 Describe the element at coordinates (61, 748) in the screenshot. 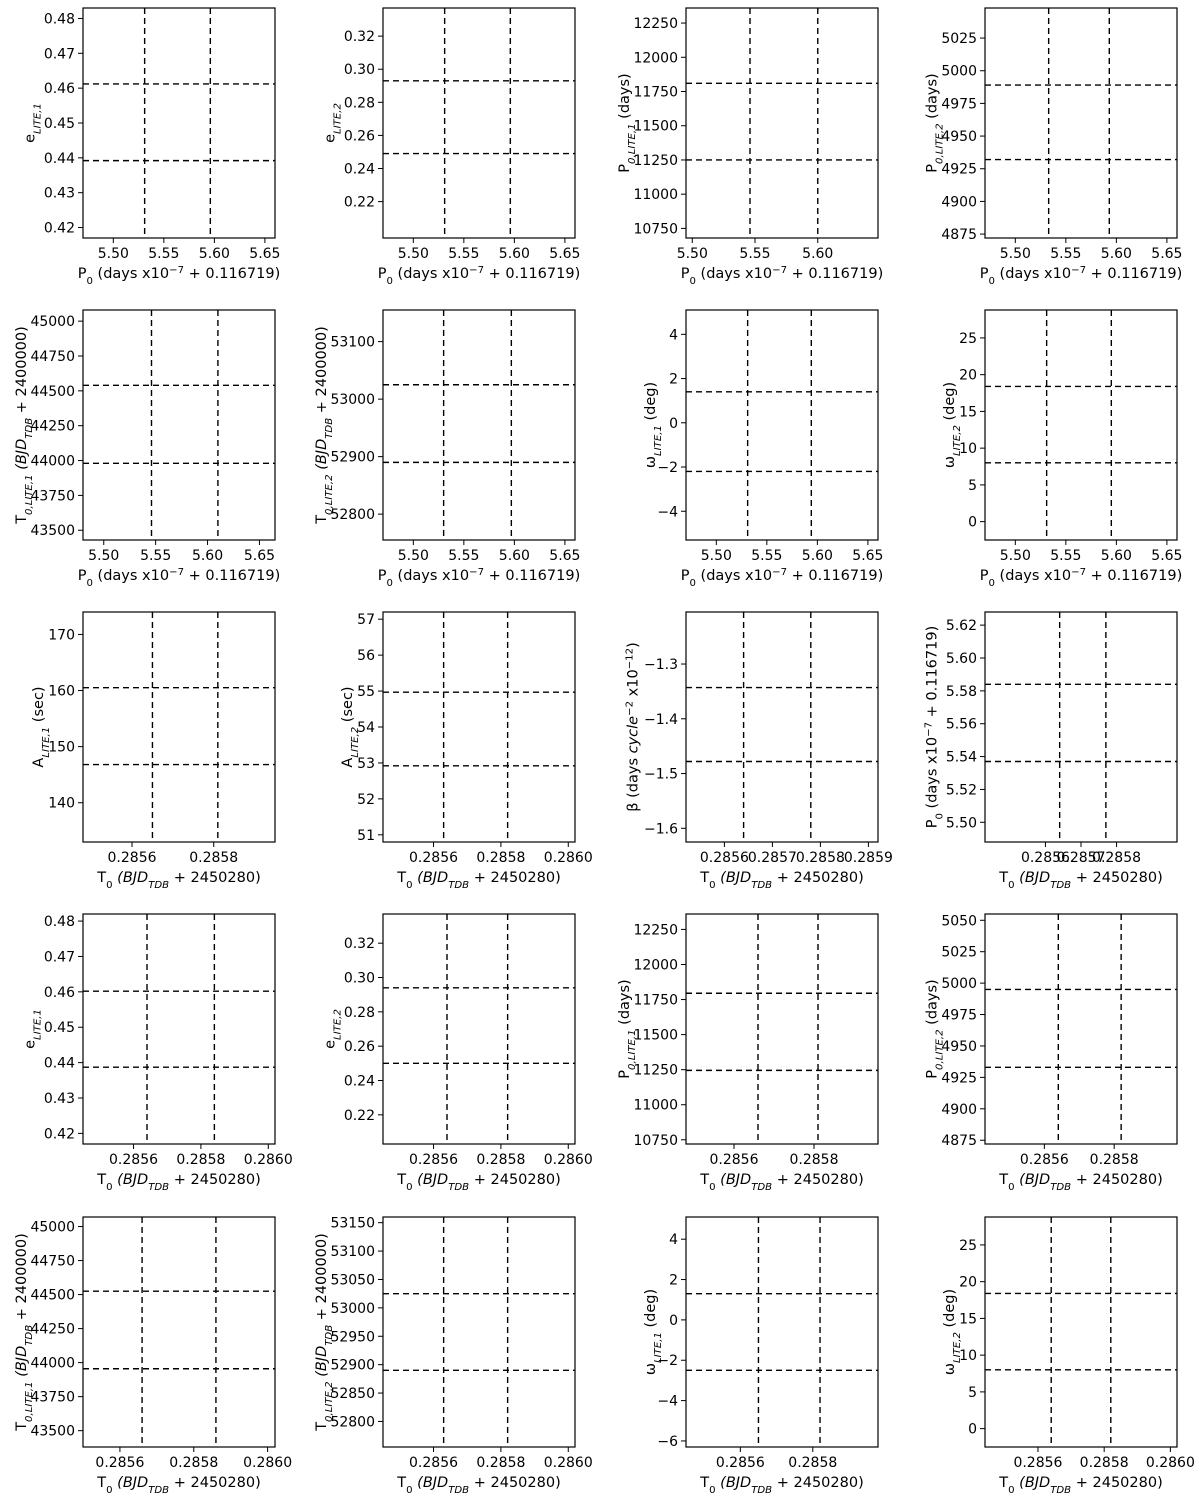

I see `y-tick-label: 150` at that location.